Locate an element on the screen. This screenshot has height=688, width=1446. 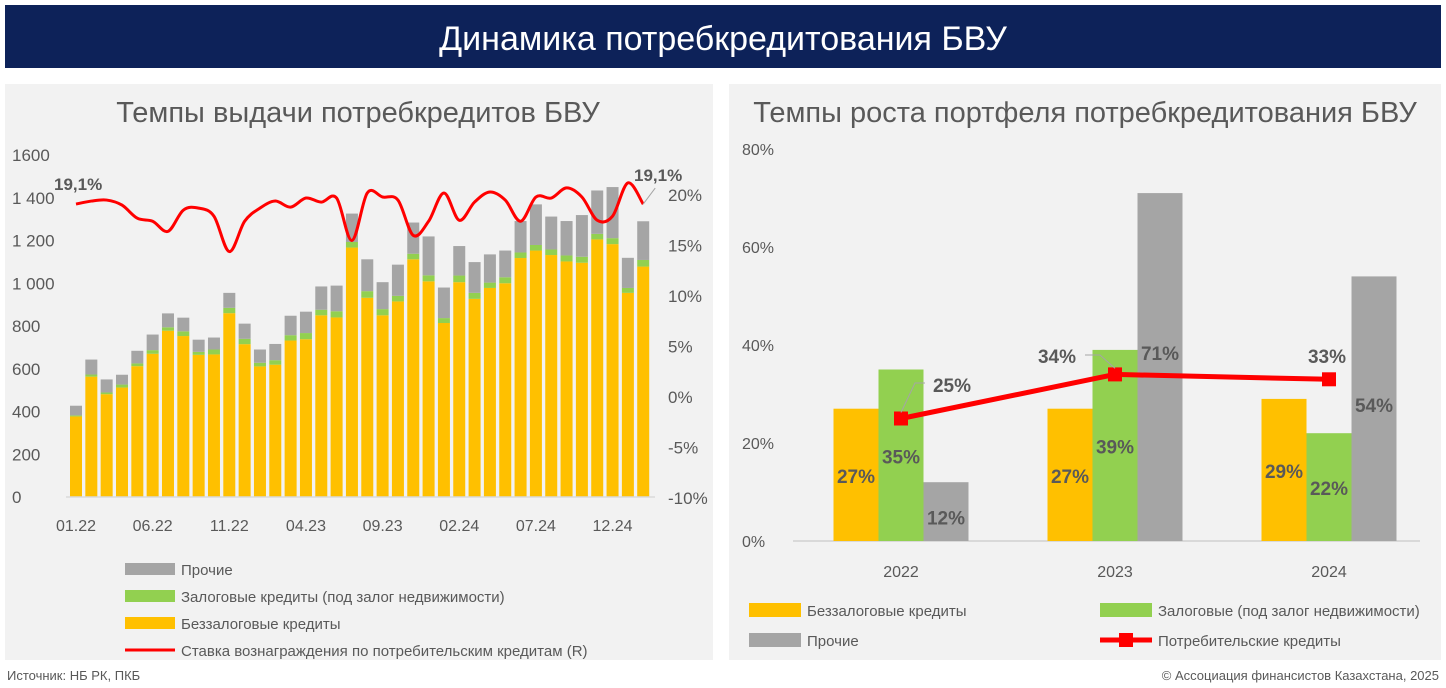
line-value-label: 33% is located at coordinates (1327, 357).